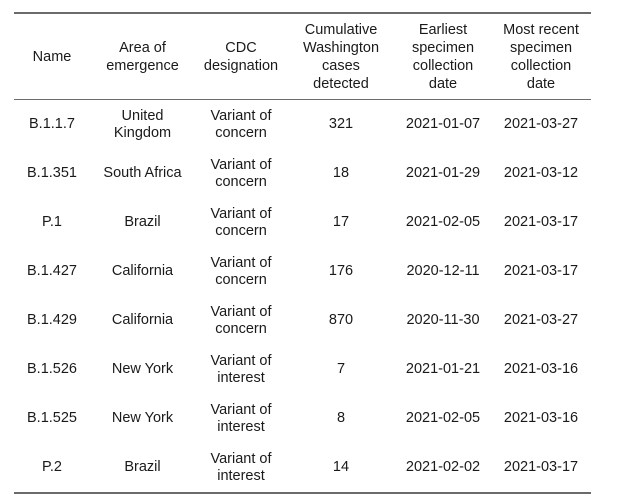 The width and height of the screenshot is (624, 502). I want to click on cell-cases-line: 870, so click(341, 320).